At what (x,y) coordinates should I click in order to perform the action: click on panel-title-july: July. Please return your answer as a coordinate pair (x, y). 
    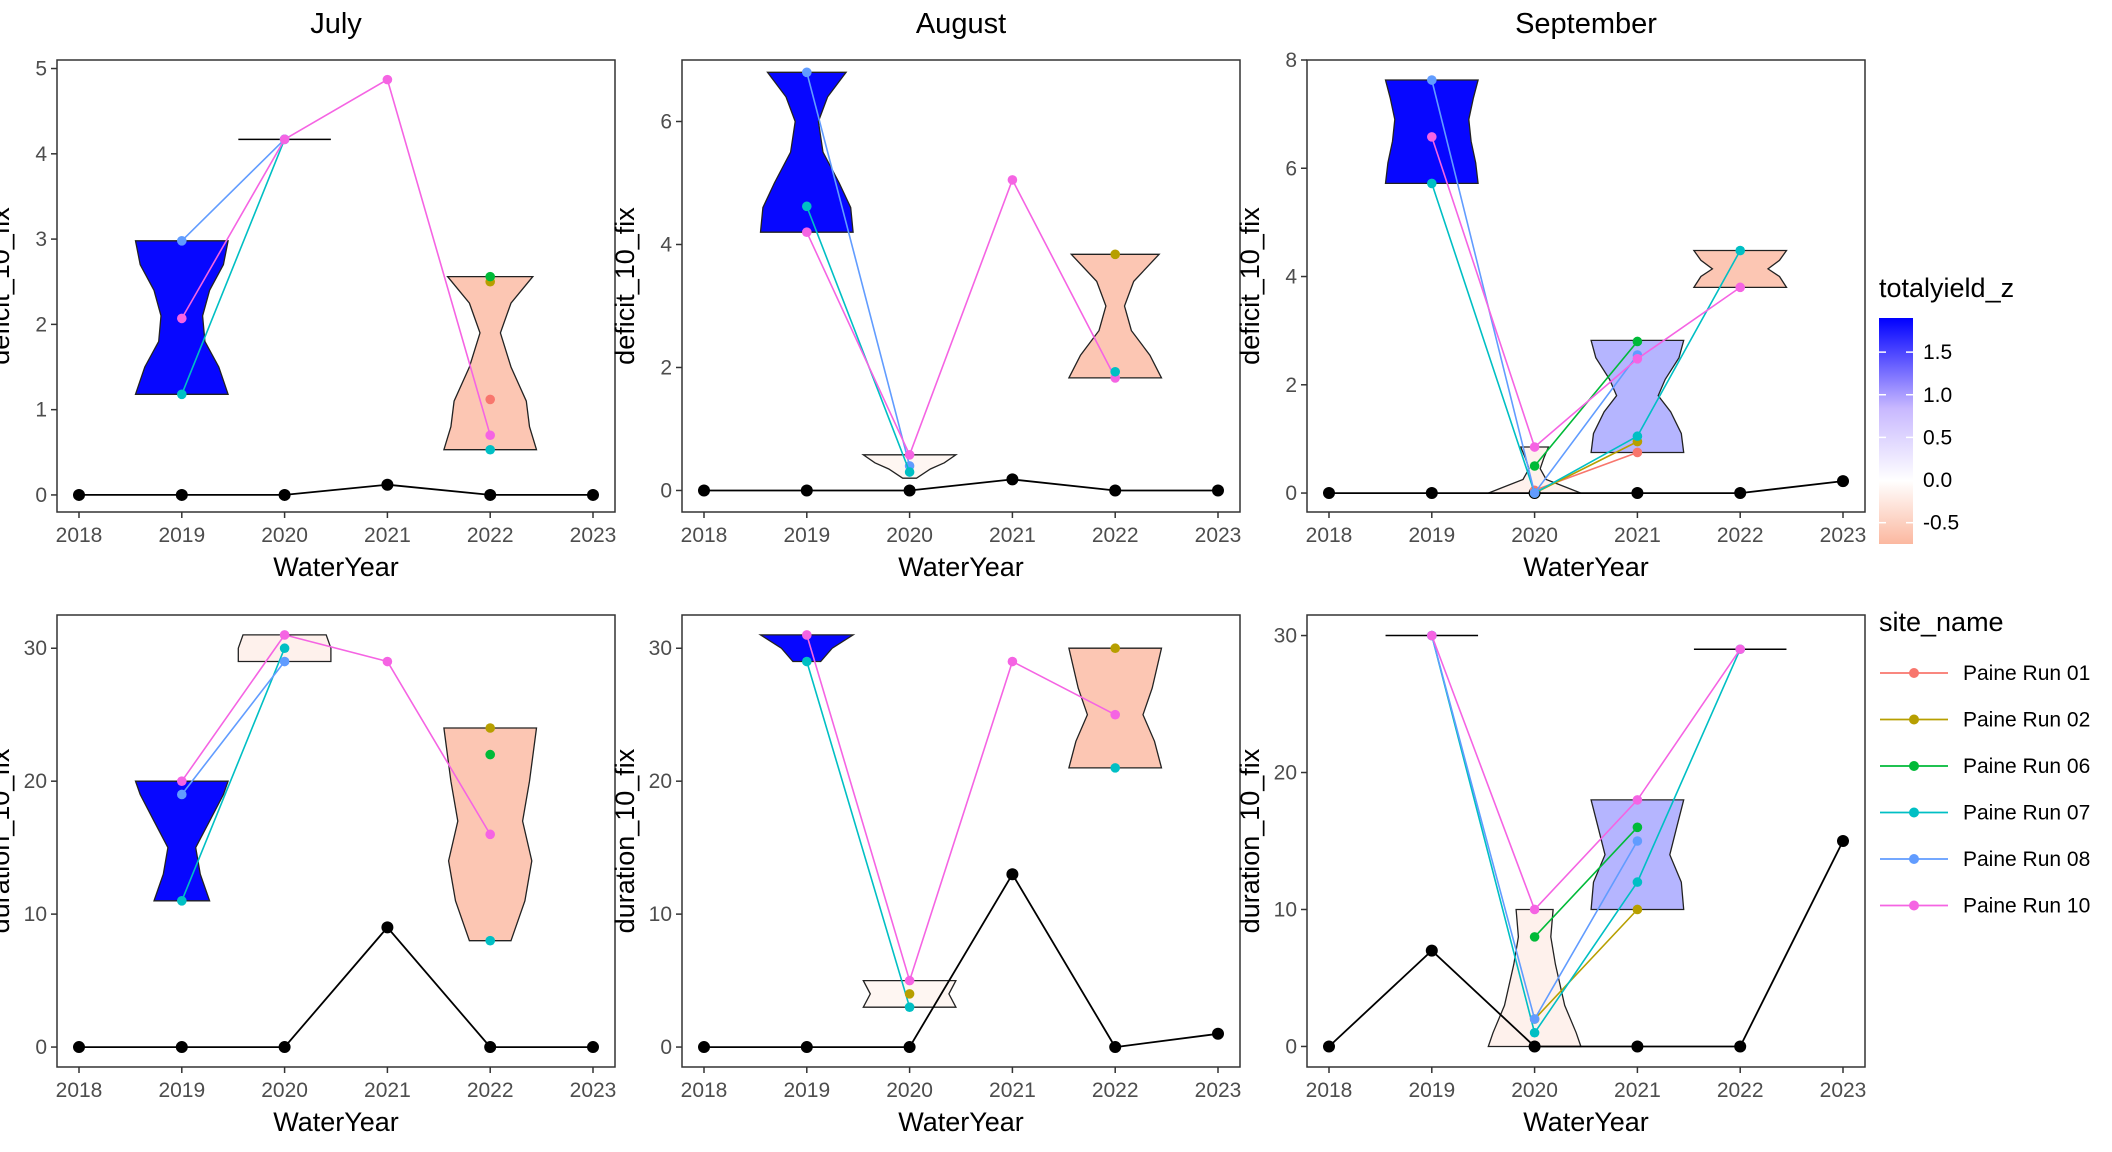
    Looking at the image, I should click on (336, 24).